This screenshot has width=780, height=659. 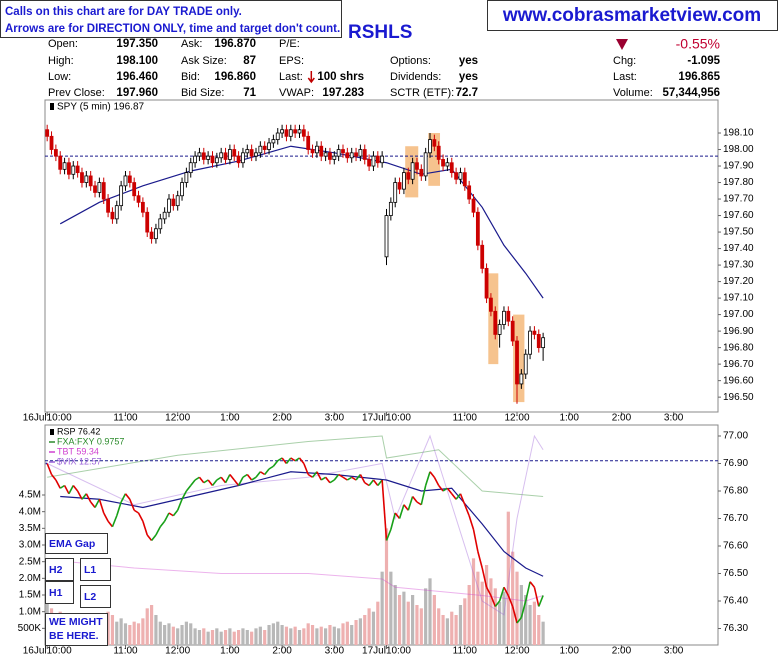 I want to click on legend-label: $VIX 12.57, so click(x=79, y=461).